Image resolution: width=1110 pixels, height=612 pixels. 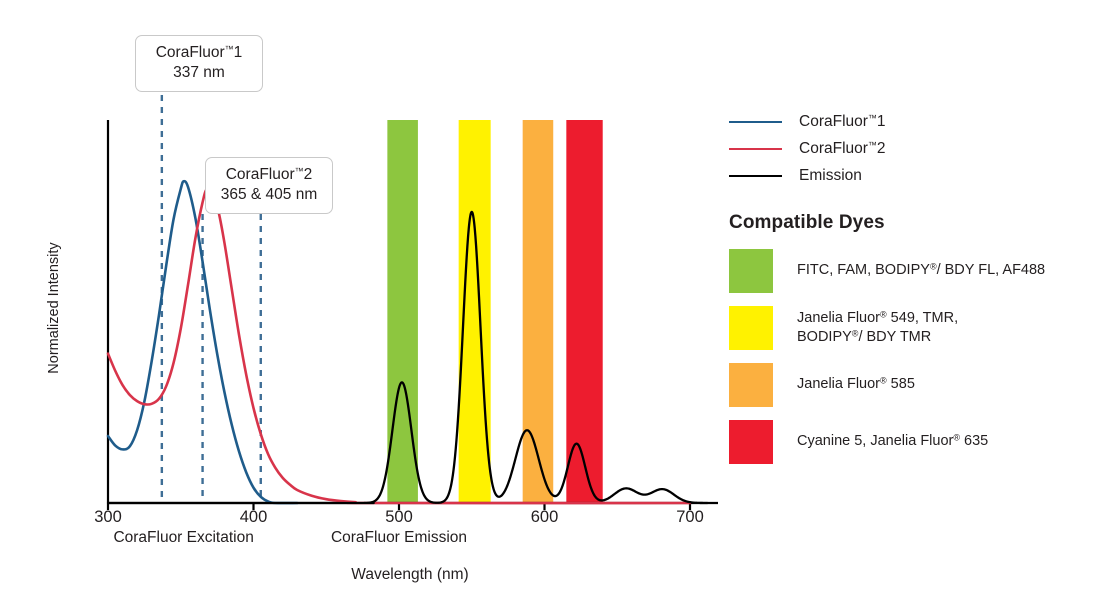 I want to click on legend-entry-emission: Emission, so click(x=914, y=175).